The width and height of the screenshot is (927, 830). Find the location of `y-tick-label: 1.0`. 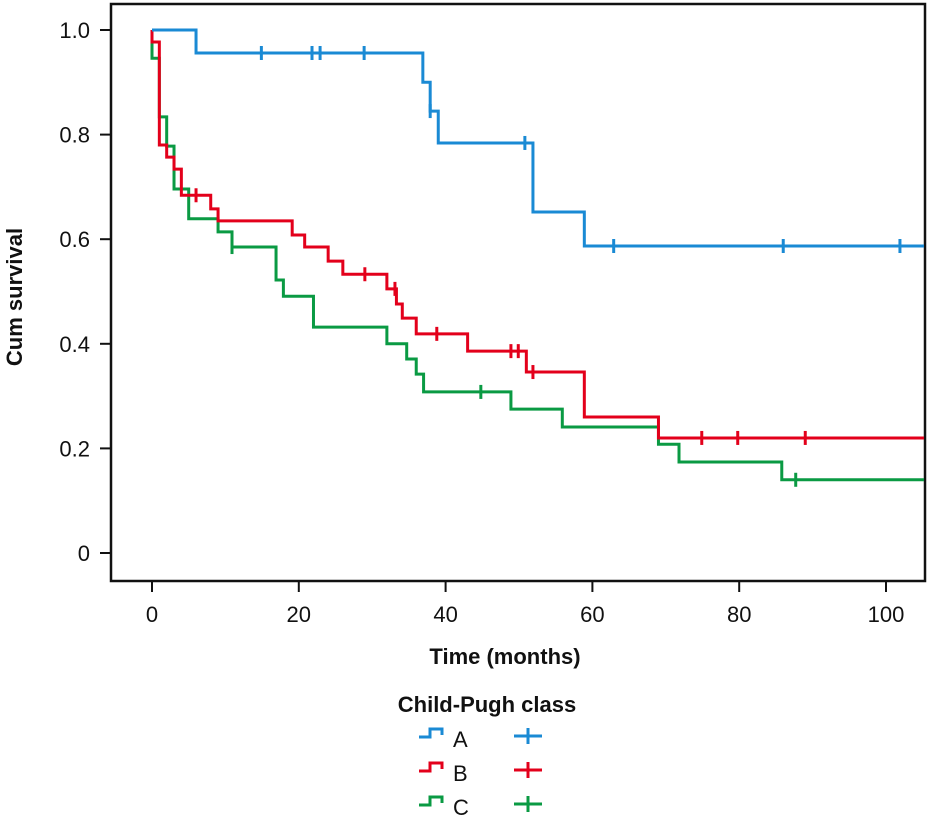

y-tick-label: 1.0 is located at coordinates (74, 30).